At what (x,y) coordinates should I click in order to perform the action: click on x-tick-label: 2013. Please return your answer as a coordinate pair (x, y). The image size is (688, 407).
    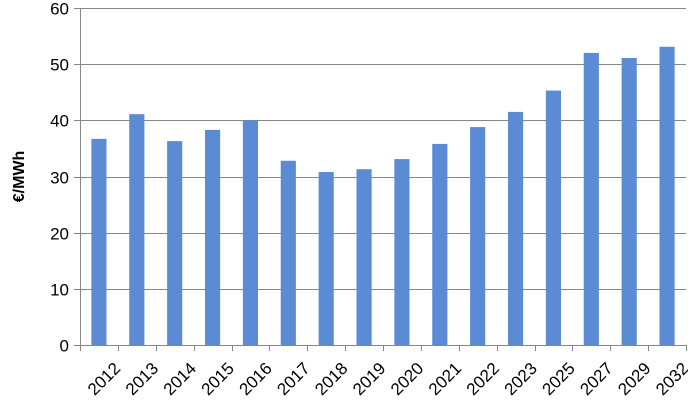
    Looking at the image, I should click on (142, 379).